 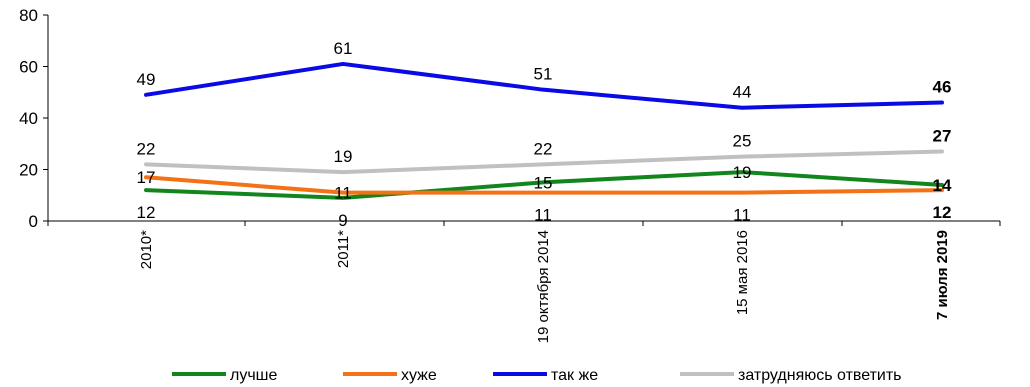 What do you see at coordinates (419, 375) in the screenshot?
I see `legend-label: хуже` at bounding box center [419, 375].